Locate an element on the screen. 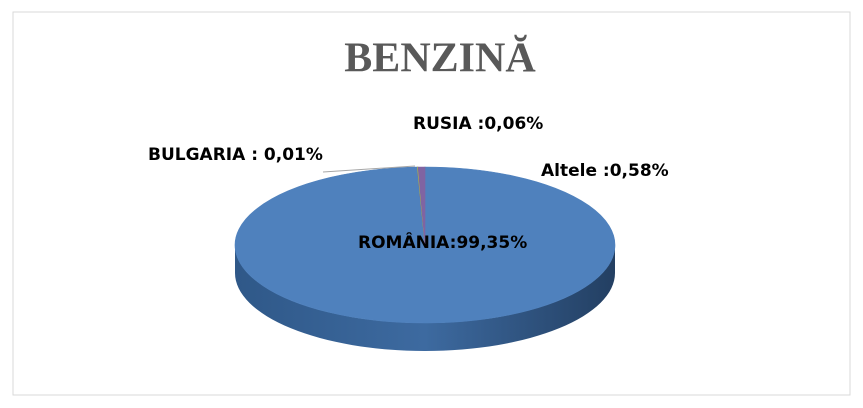 Image resolution: width=863 pixels, height=408 pixels. data-label: BULGARIA : 0,01% is located at coordinates (235, 155).